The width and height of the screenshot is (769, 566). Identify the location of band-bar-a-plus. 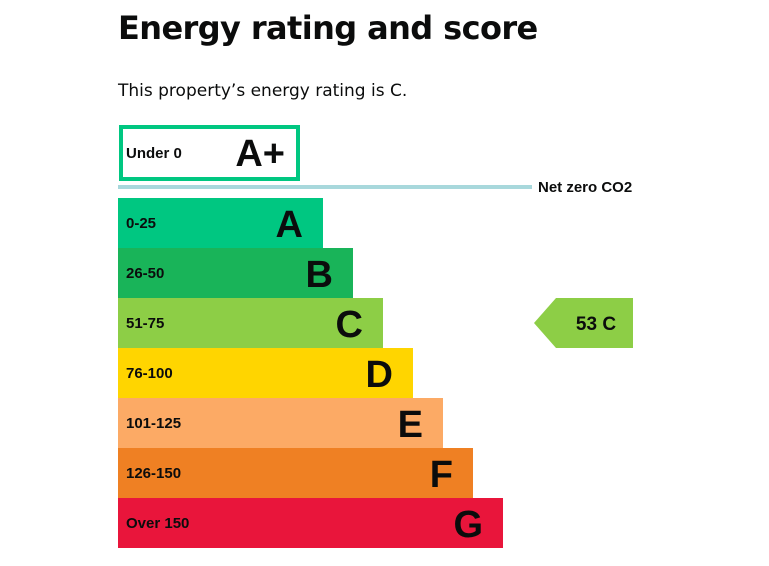
(209, 153).